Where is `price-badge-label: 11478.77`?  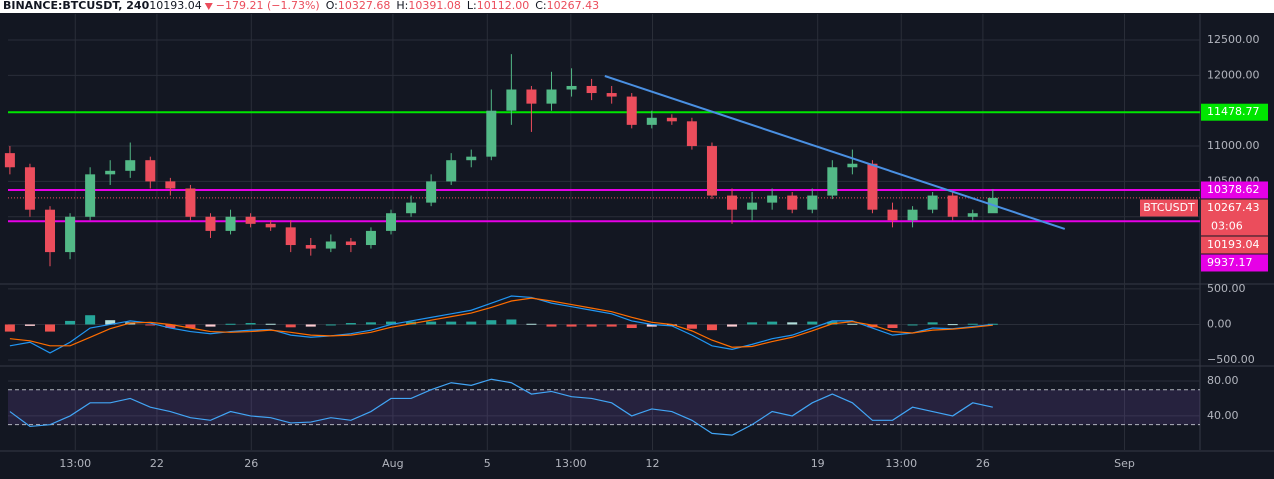
price-badge-label: 11478.77 is located at coordinates (1233, 111).